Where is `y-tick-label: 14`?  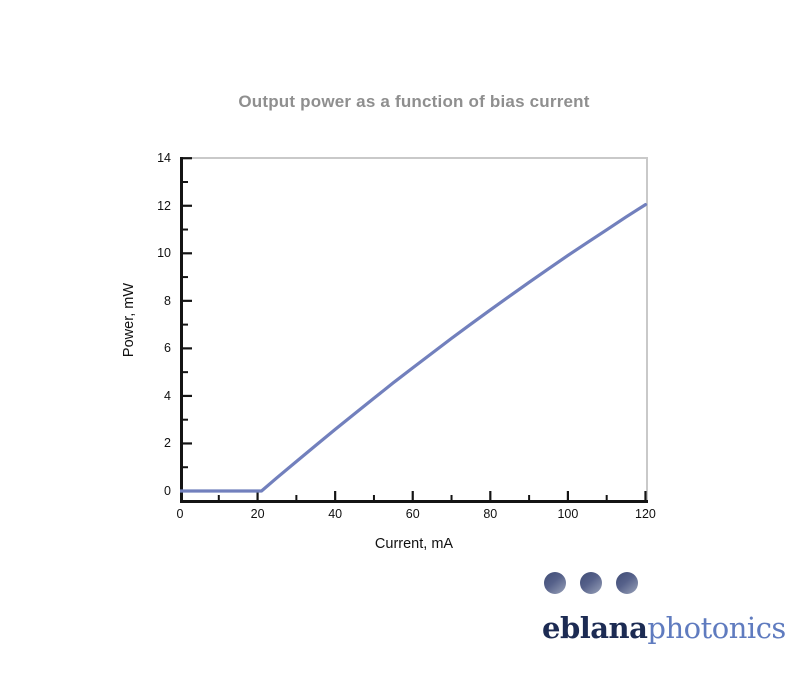 y-tick-label: 14 is located at coordinates (164, 158).